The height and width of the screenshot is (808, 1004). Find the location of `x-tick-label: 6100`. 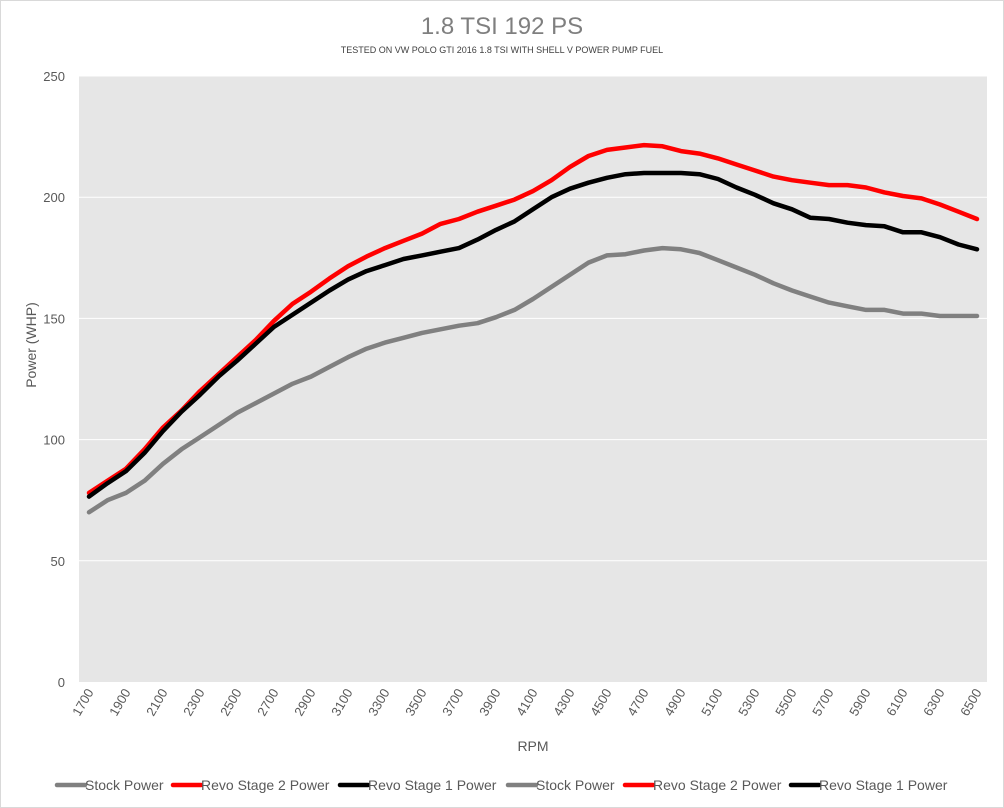

x-tick-label: 6100 is located at coordinates (896, 702).